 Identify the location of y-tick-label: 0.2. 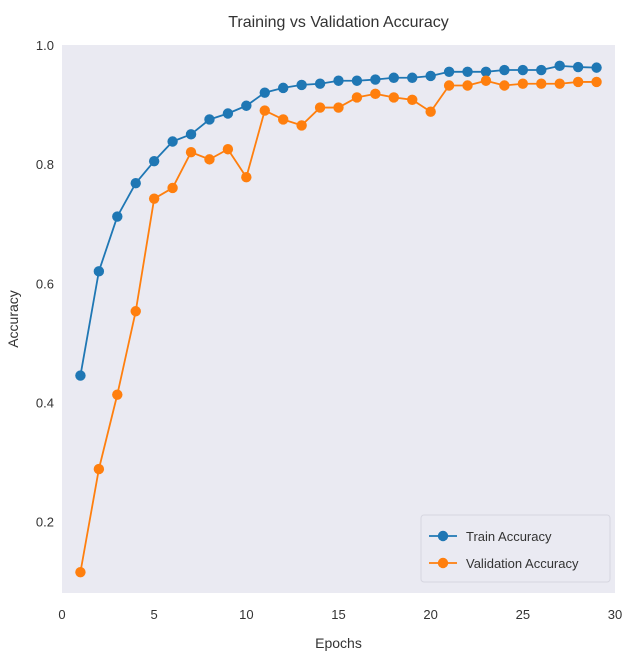
(45, 522).